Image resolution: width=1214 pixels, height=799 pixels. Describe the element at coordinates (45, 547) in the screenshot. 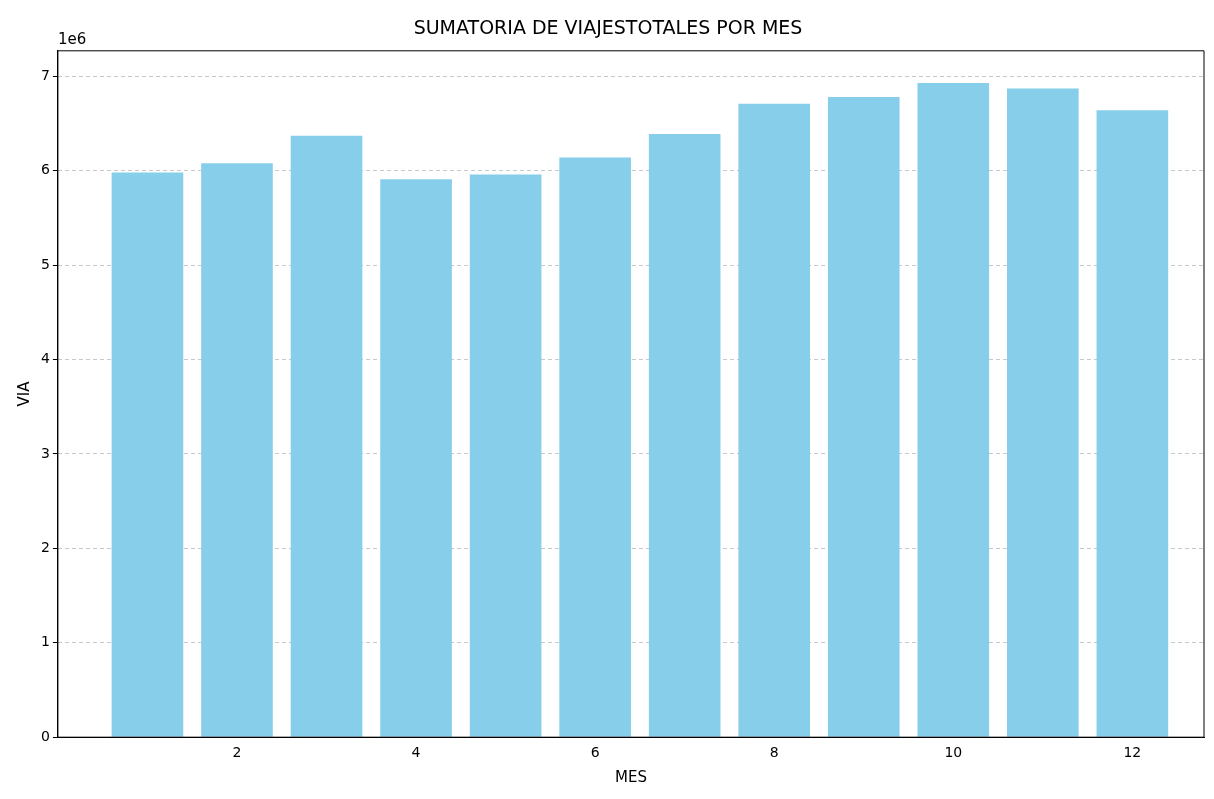

I see `y-tick-label: 2` at that location.